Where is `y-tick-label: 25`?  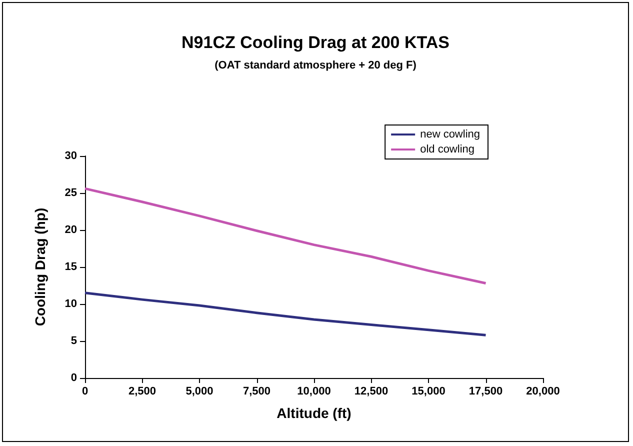
y-tick-label: 25 is located at coordinates (70, 193).